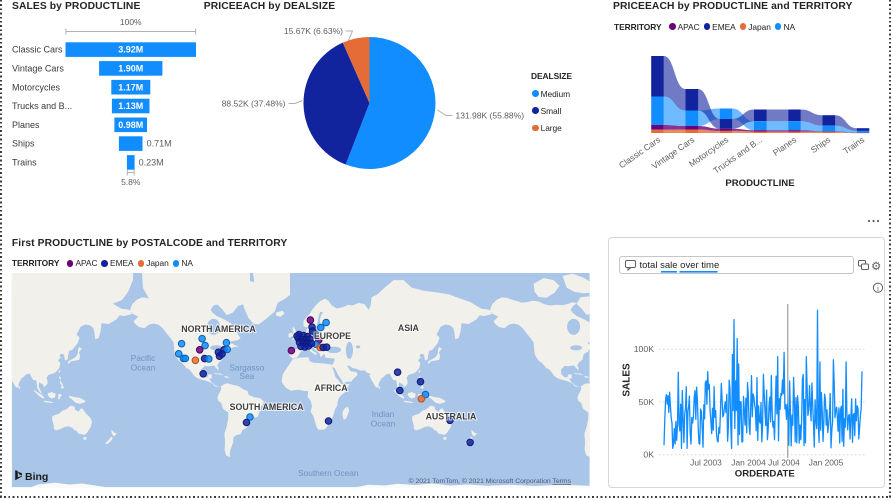 The image size is (891, 500). Describe the element at coordinates (627, 380) in the screenshot. I see `svg-text: SALES` at that location.